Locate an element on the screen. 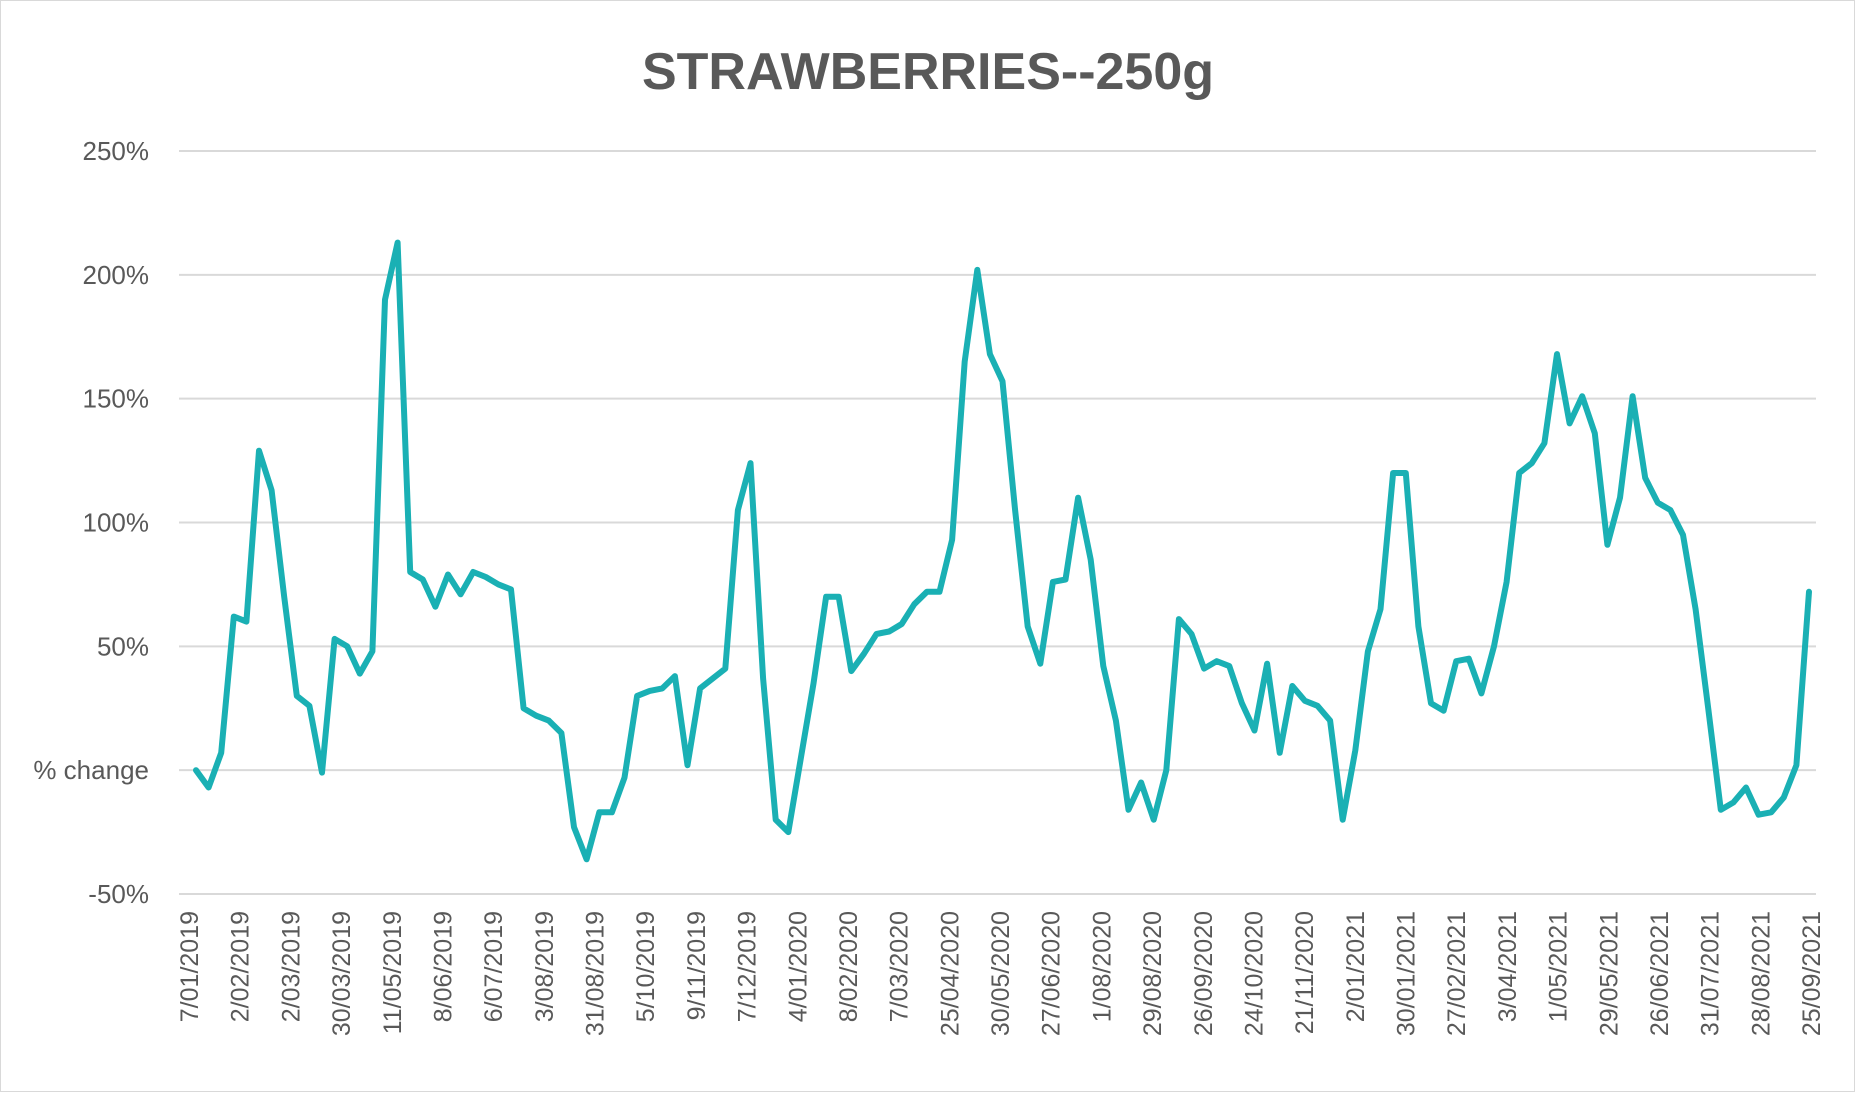  x-tick-label: 8/06/2019 is located at coordinates (443, 966).